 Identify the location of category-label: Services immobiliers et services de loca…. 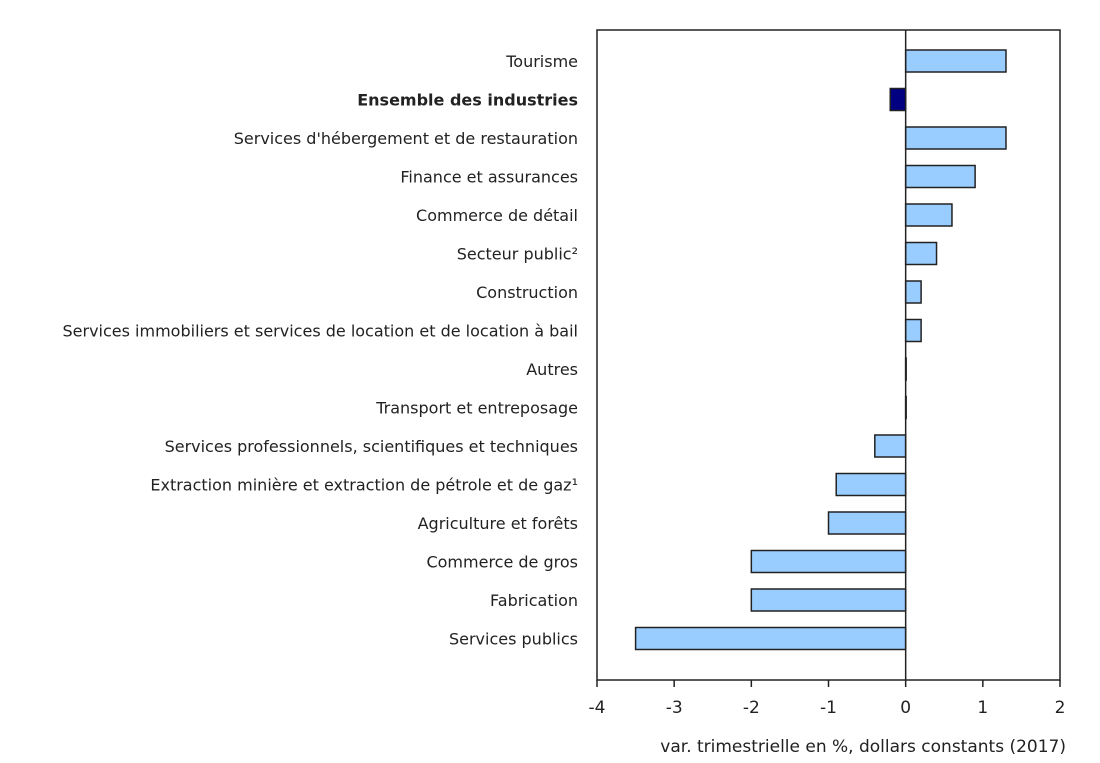
(321, 331).